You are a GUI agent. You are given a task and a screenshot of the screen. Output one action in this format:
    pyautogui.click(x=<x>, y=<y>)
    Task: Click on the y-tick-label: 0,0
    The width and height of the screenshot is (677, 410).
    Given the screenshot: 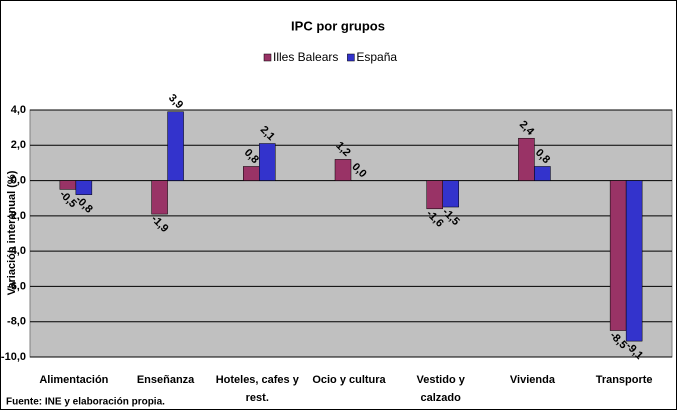 What is the action you would take?
    pyautogui.click(x=18, y=180)
    